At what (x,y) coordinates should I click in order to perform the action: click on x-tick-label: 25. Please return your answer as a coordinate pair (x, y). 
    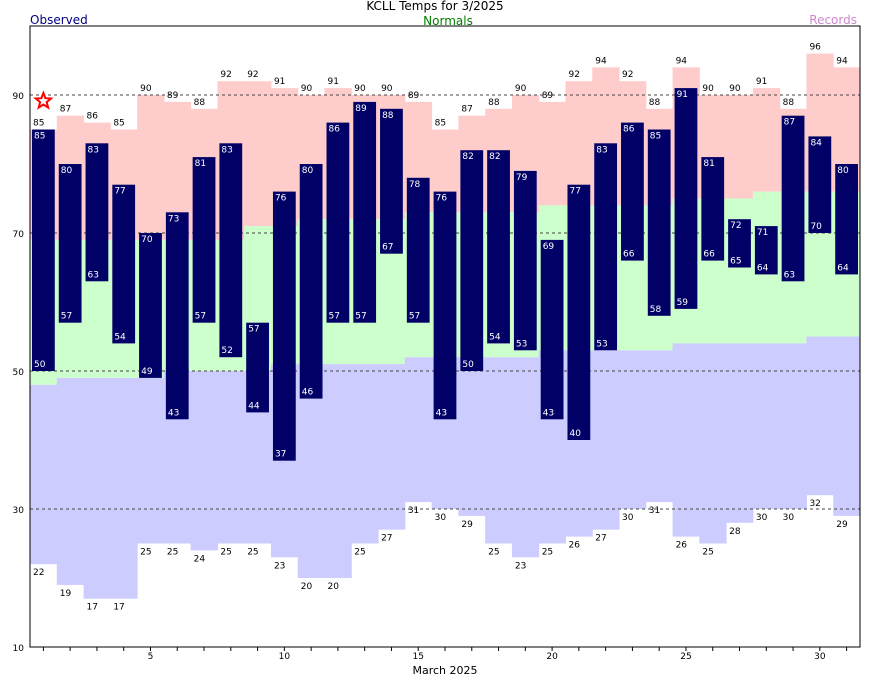
    Looking at the image, I should click on (685, 657).